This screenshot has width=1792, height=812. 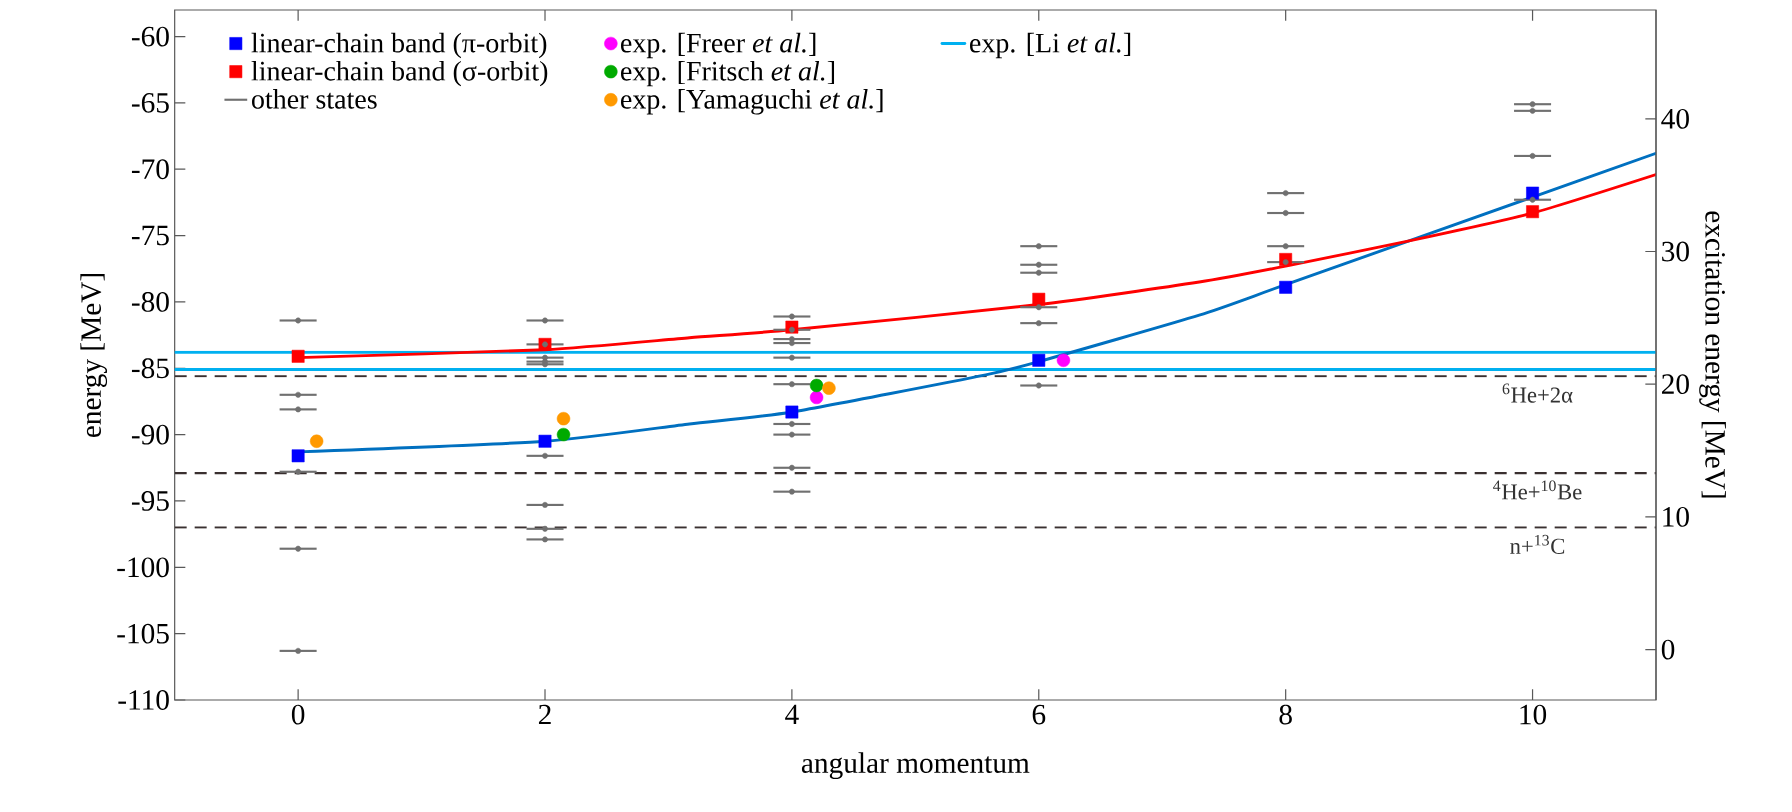 What do you see at coordinates (1537, 544) in the screenshot?
I see `ref-line-label: n+$^{13}$C` at bounding box center [1537, 544].